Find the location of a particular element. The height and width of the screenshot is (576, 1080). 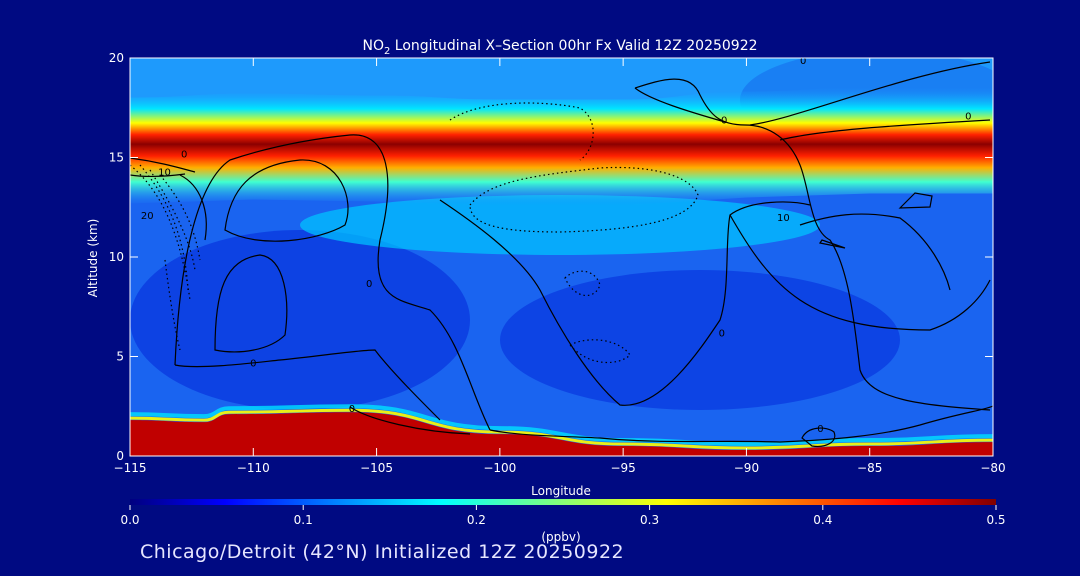

x-tick-label: −95 is located at coordinates (622, 468).